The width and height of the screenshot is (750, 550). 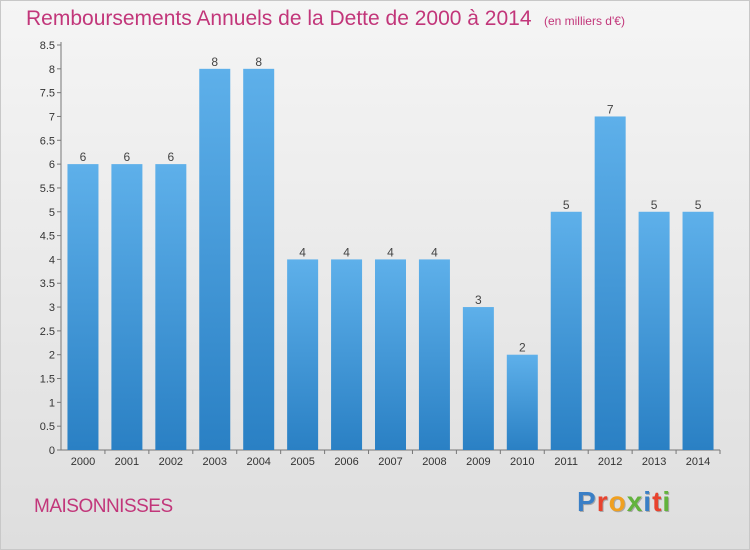 What do you see at coordinates (302, 462) in the screenshot?
I see `x-tick-label: 2005` at bounding box center [302, 462].